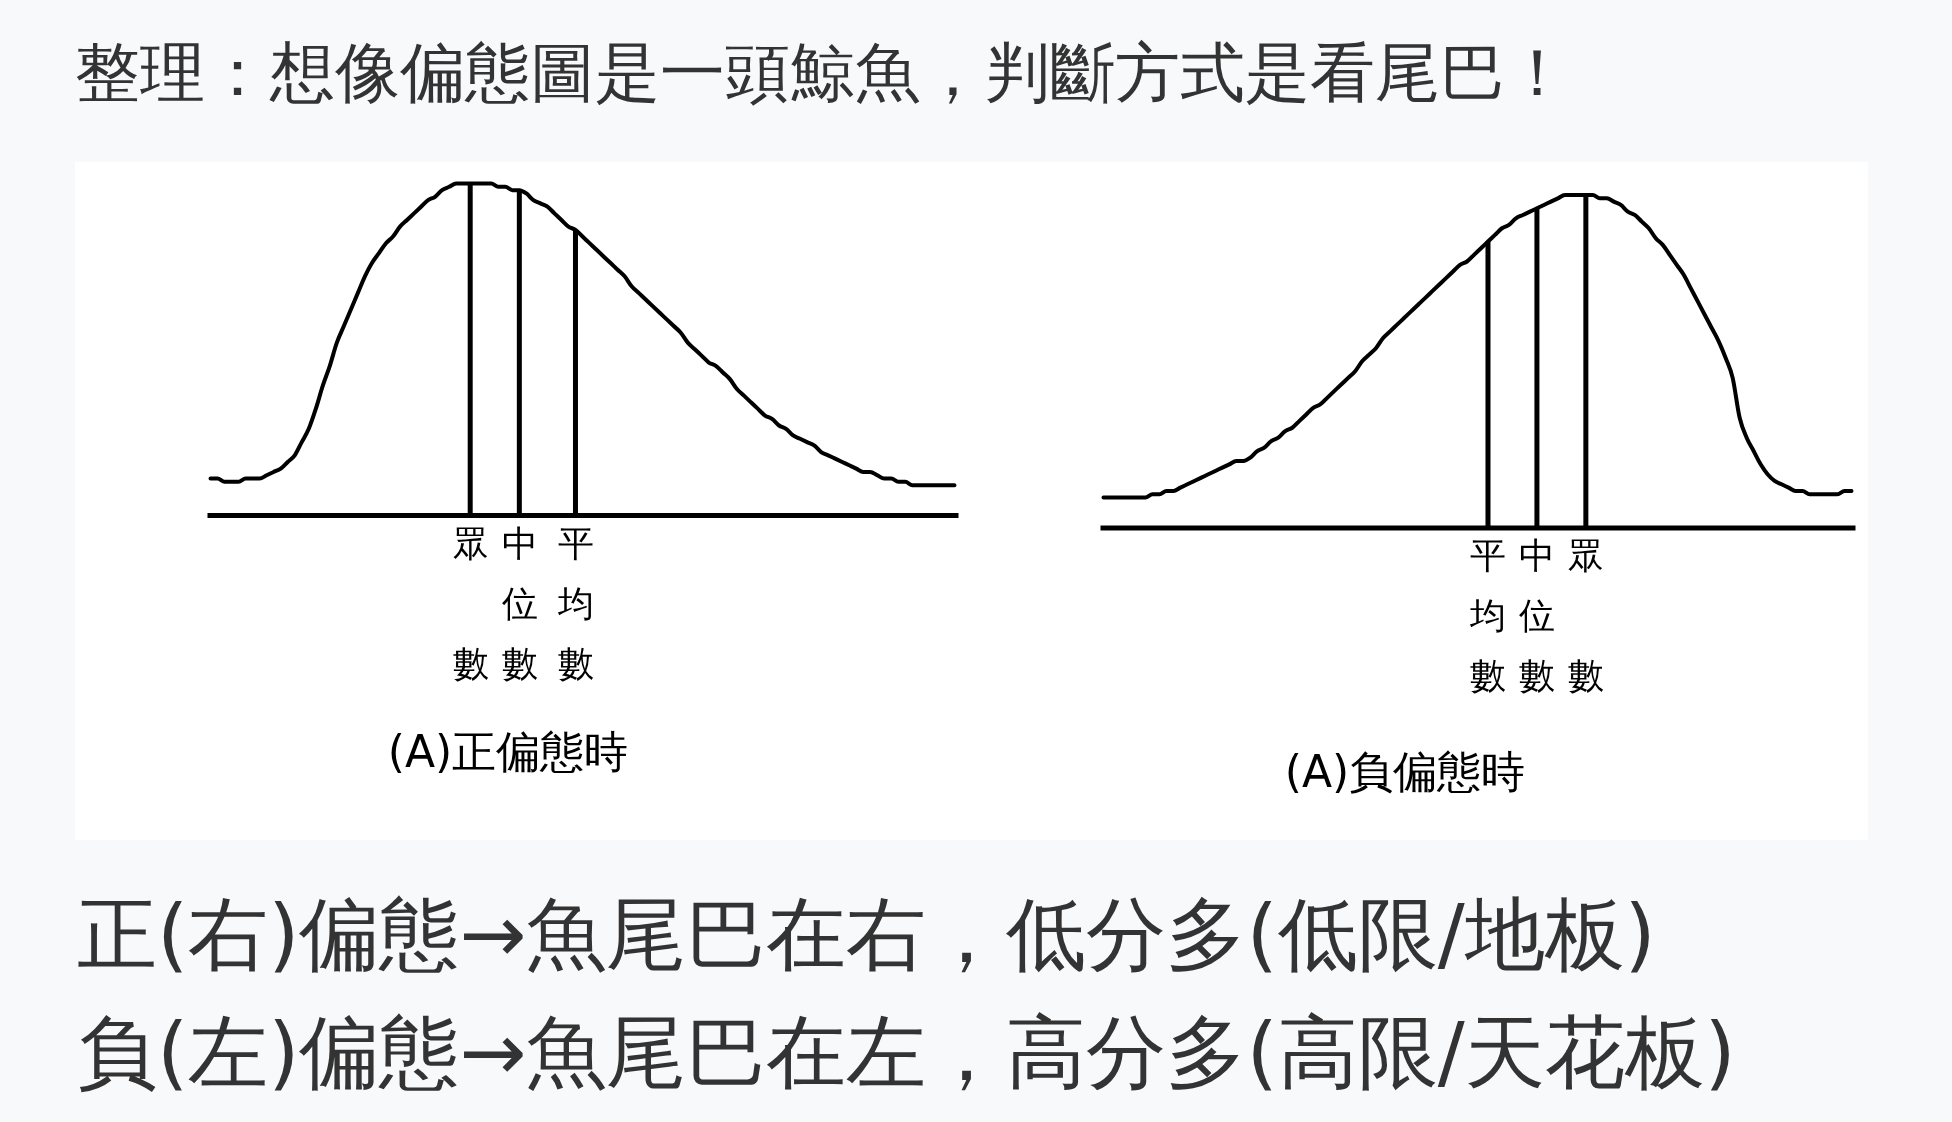 This screenshot has height=1122, width=1952. I want to click on chart-title: 整理：想像偏態圖是一頭鯨魚，判斷方式是看尾巴！, so click(822, 72).